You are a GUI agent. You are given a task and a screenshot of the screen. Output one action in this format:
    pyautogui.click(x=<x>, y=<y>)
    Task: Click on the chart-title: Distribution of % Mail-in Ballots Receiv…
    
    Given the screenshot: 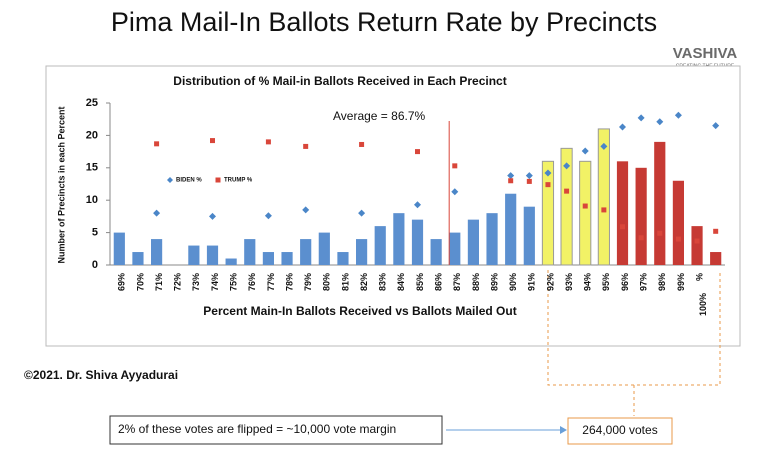 What is the action you would take?
    pyautogui.click(x=339, y=81)
    